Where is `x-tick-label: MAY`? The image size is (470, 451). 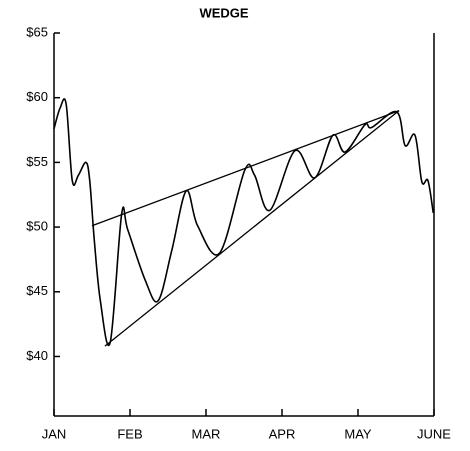 x-tick-label: MAY is located at coordinates (358, 433).